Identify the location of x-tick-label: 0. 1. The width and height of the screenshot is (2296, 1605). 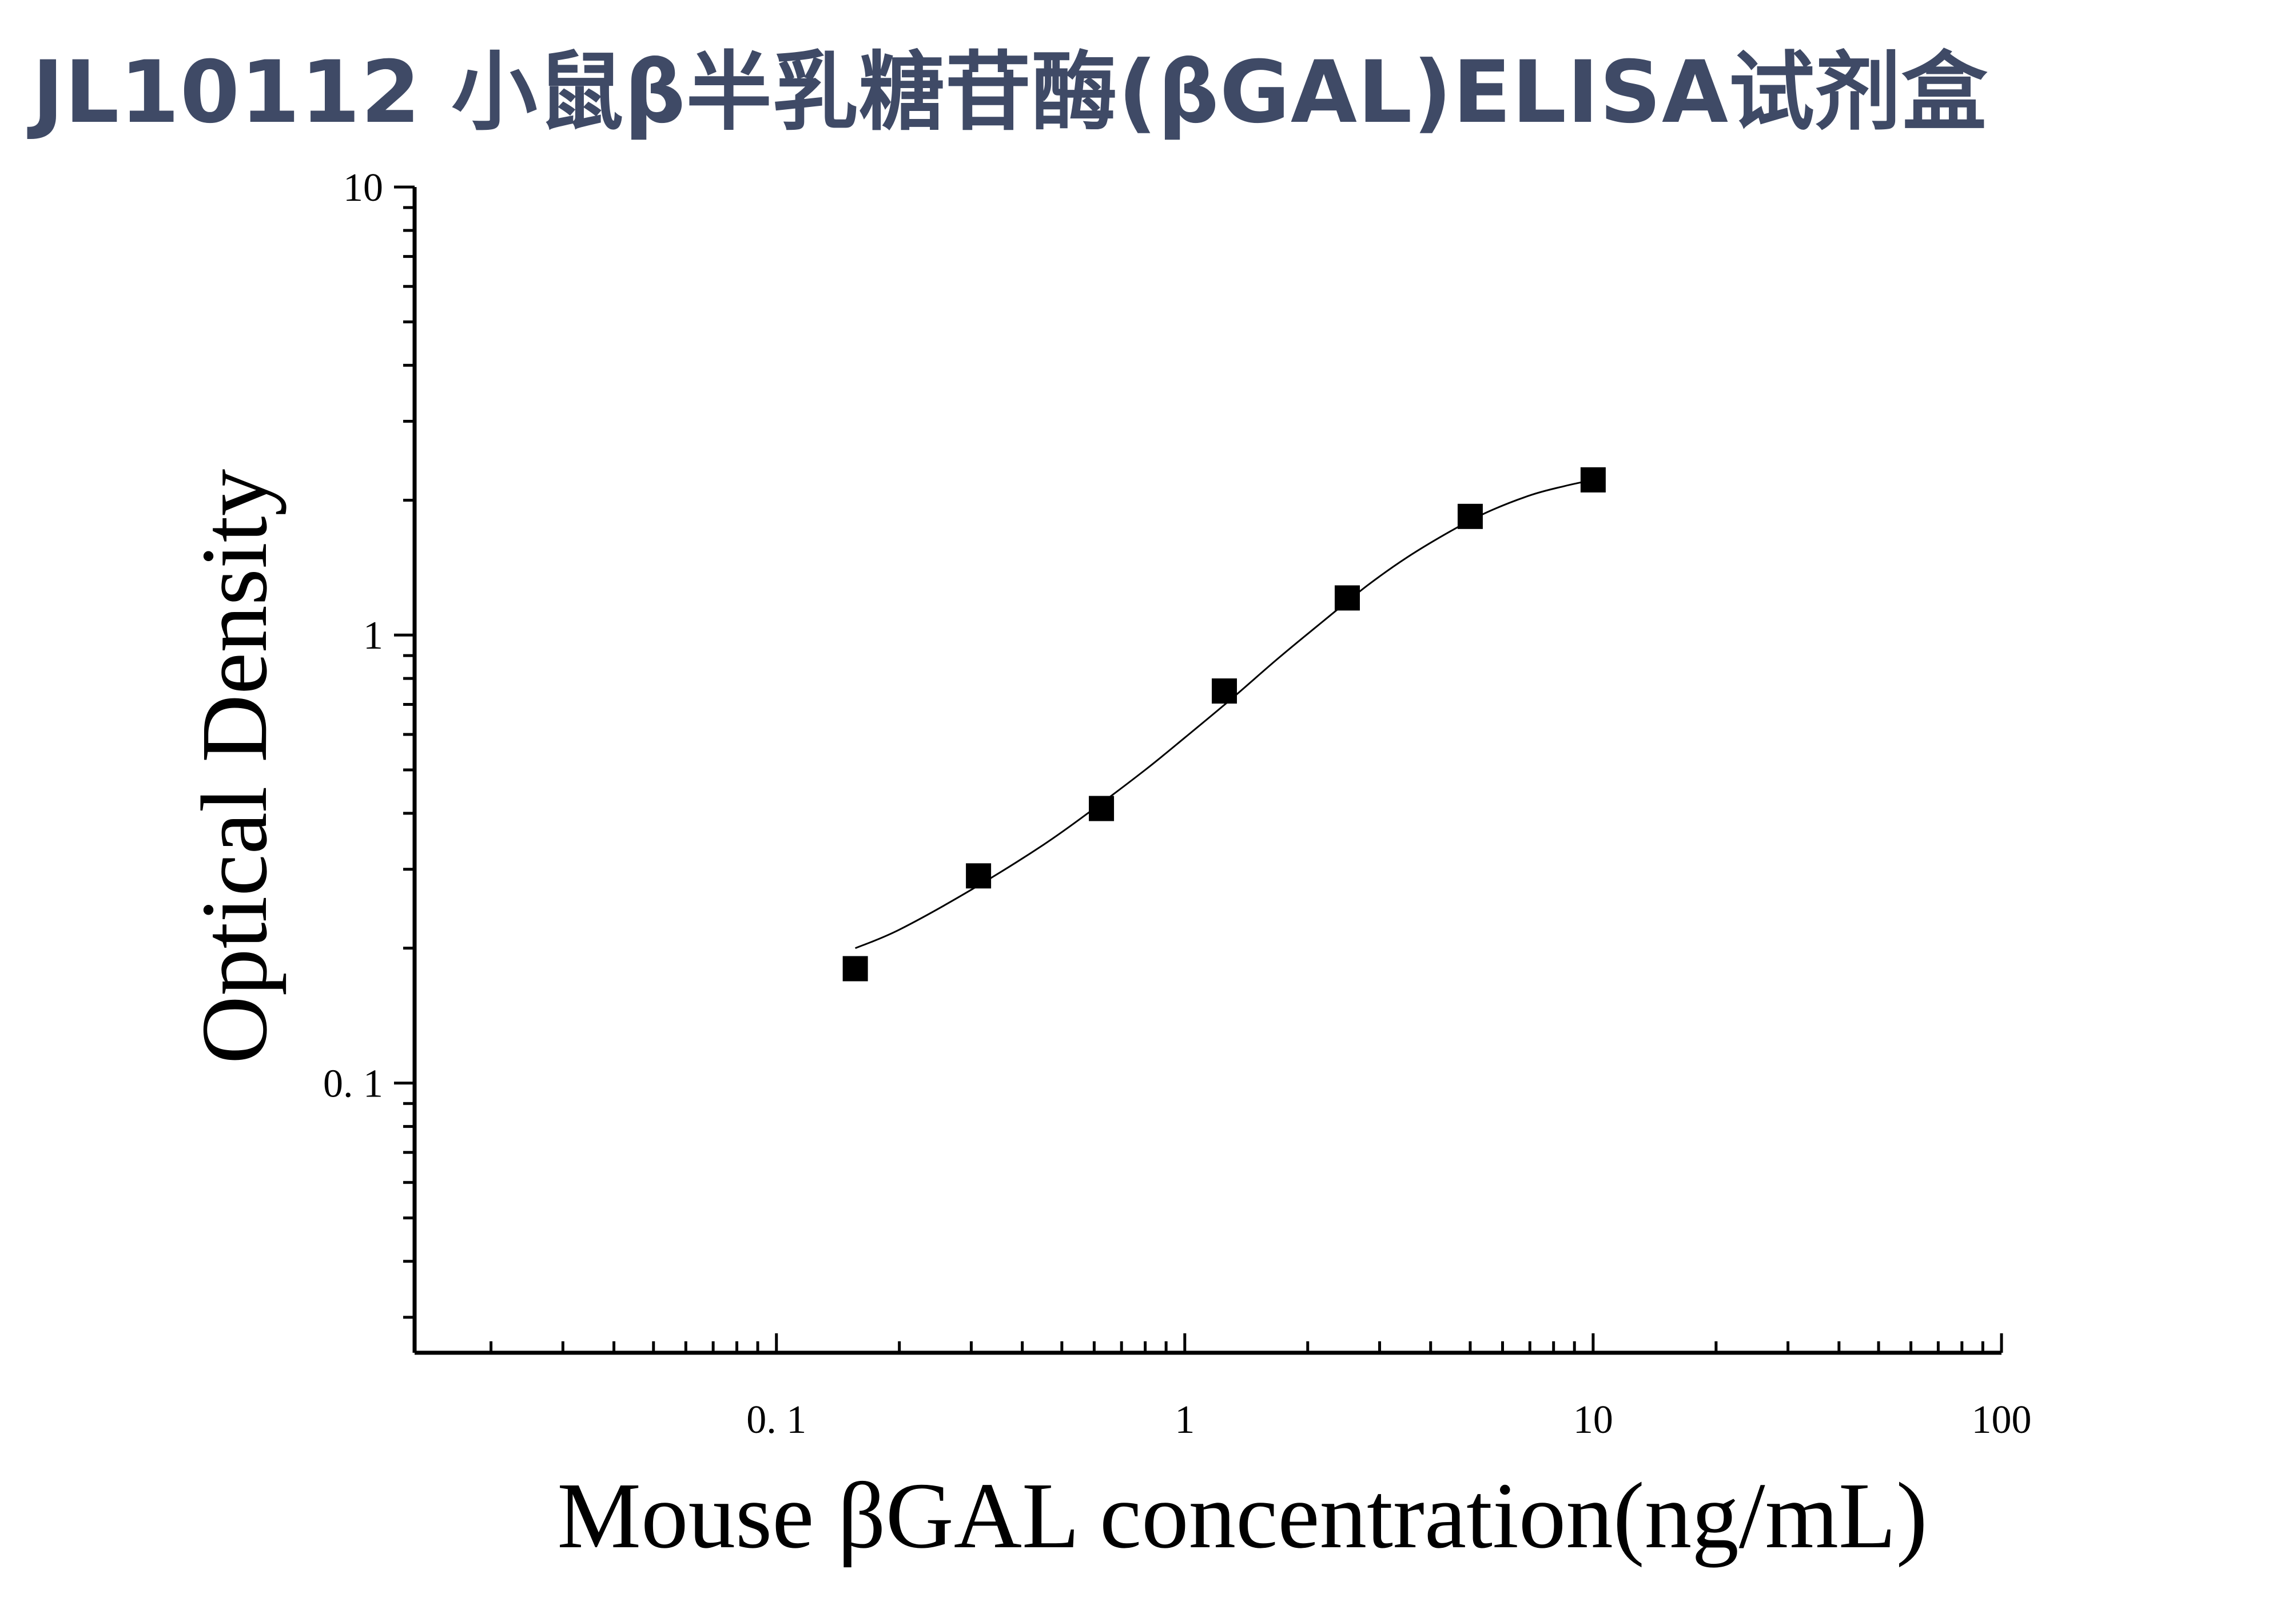
(776, 1420).